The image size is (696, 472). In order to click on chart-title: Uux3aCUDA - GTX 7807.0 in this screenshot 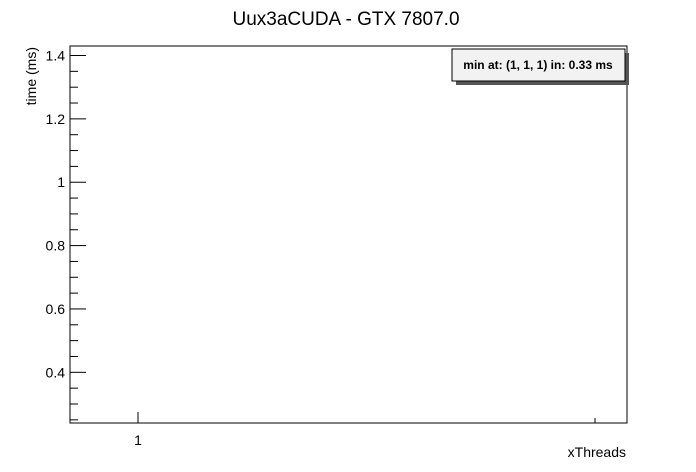, I will do `click(345, 19)`.